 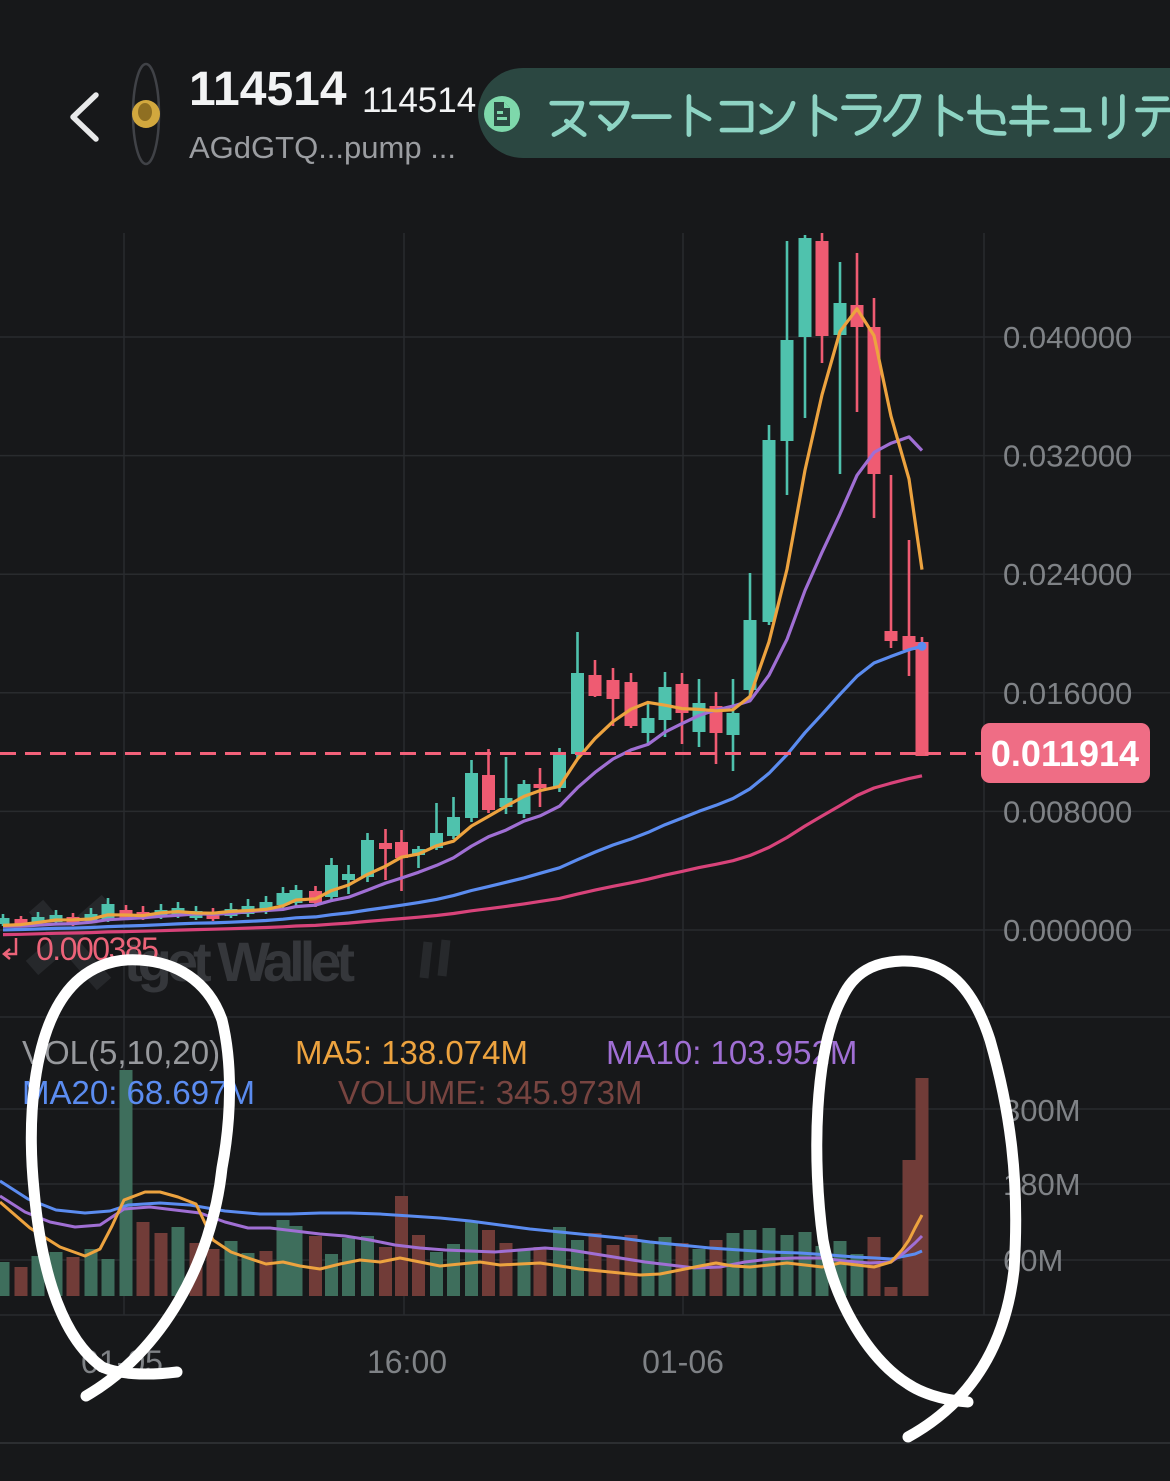 I want to click on svg-text: 0.032000, so click(x=1067, y=456).